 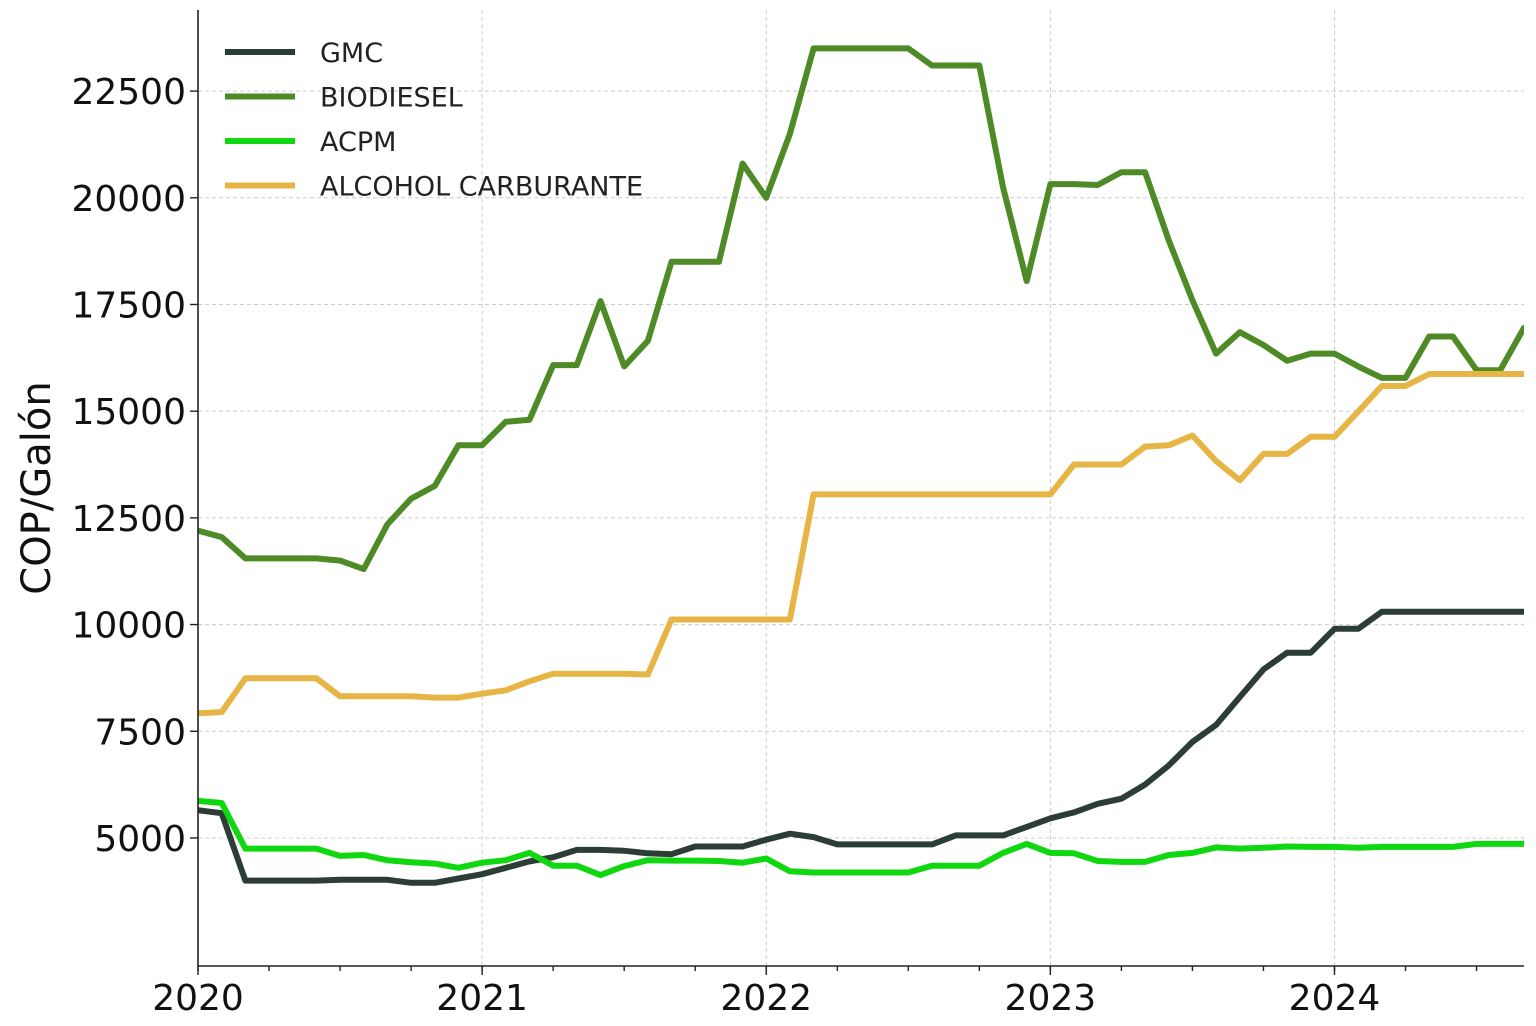 What do you see at coordinates (37, 487) in the screenshot?
I see `y-axis-label: COP/Galón` at bounding box center [37, 487].